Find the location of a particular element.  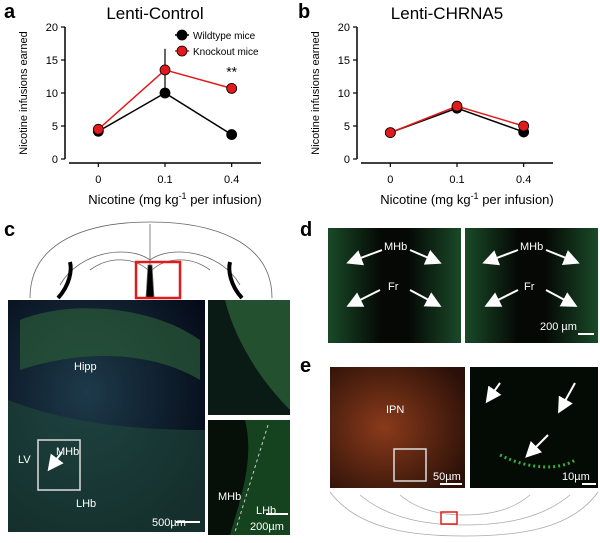

annotation: ** is located at coordinates (231, 71).